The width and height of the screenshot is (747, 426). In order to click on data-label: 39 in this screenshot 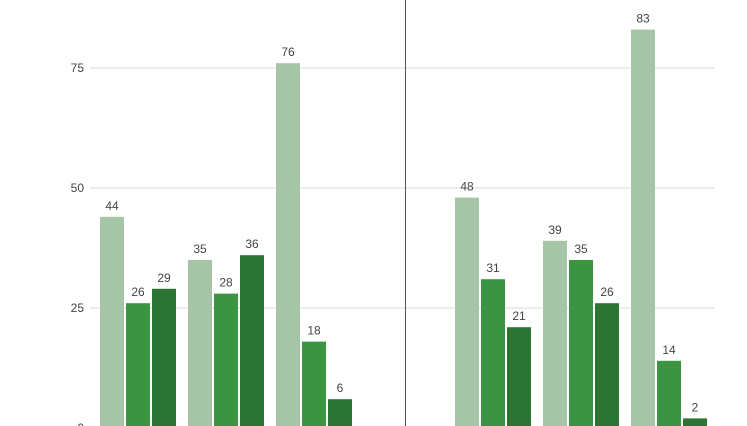, I will do `click(555, 230)`.